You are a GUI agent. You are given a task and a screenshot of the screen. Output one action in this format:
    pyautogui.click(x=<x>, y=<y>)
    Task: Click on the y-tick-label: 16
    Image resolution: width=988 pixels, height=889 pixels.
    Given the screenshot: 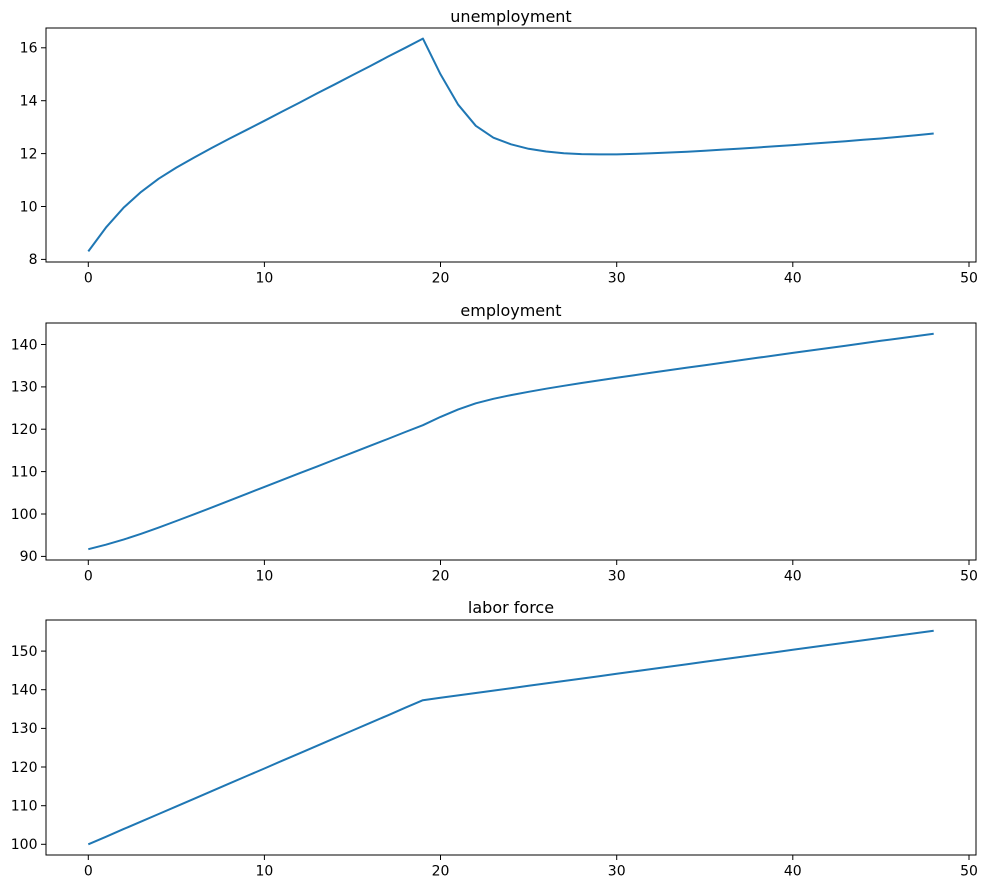 What is the action you would take?
    pyautogui.click(x=29, y=49)
    